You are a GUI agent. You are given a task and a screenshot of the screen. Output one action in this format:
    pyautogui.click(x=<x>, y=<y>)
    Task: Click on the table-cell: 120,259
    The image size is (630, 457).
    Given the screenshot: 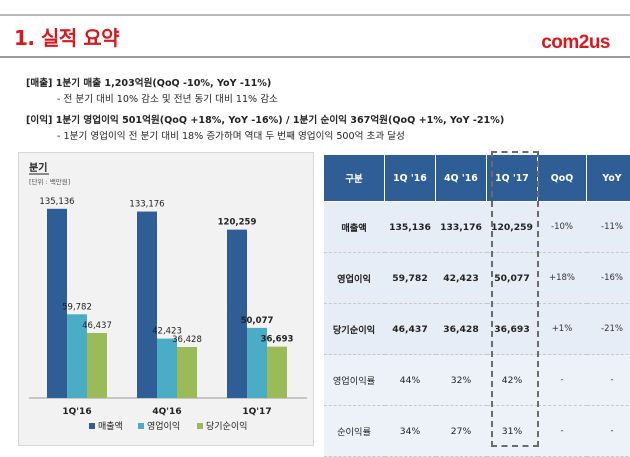 What is the action you would take?
    pyautogui.click(x=512, y=227)
    